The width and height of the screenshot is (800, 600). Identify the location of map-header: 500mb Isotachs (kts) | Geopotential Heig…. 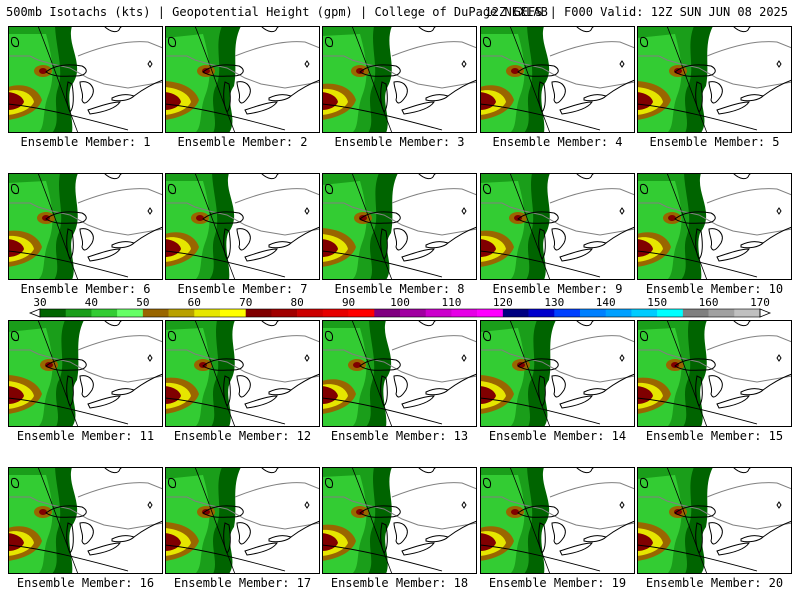
(401, 12).